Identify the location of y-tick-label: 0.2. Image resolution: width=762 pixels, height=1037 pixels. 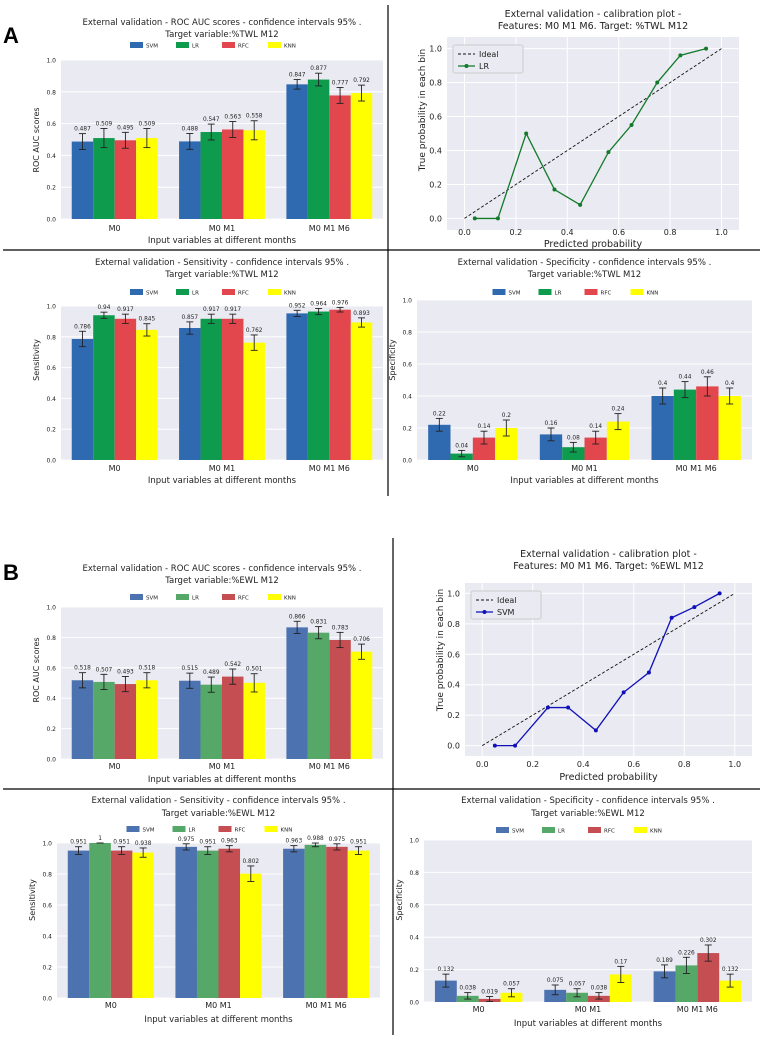
(407, 429).